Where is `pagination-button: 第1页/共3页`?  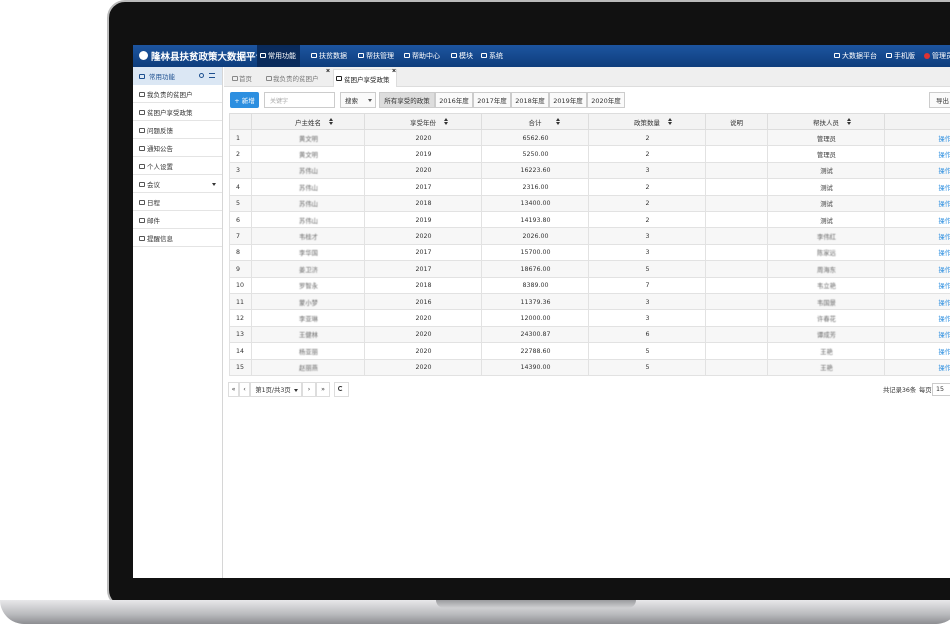 pagination-button: 第1页/共3页 is located at coordinates (276, 389).